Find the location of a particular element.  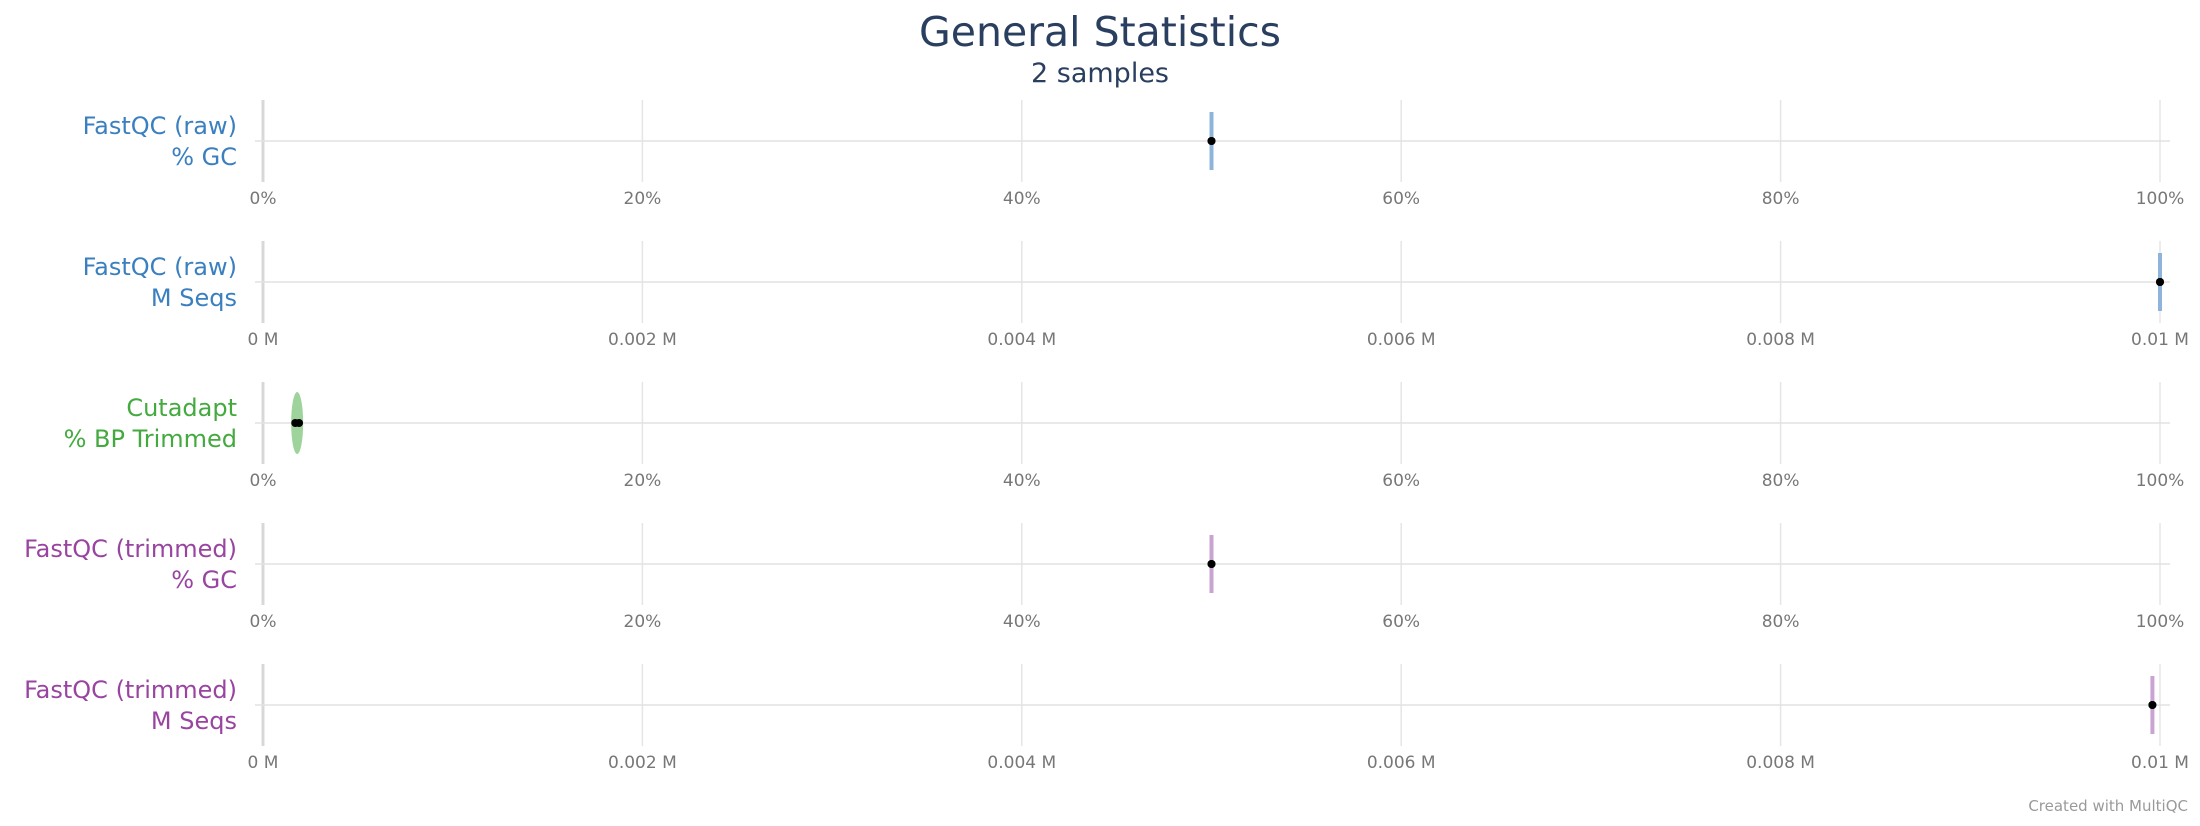

row-label: Cutadapt is located at coordinates (181, 408).